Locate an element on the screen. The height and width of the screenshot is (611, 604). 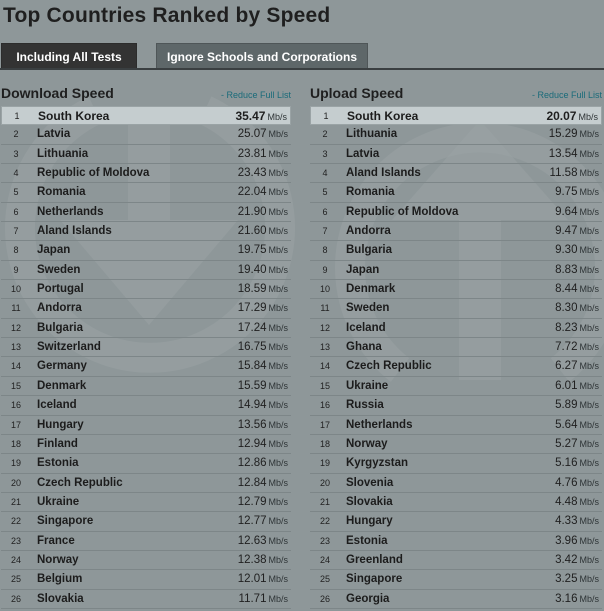
download-header: Download Speed - Reduce Full List is located at coordinates (146, 88).